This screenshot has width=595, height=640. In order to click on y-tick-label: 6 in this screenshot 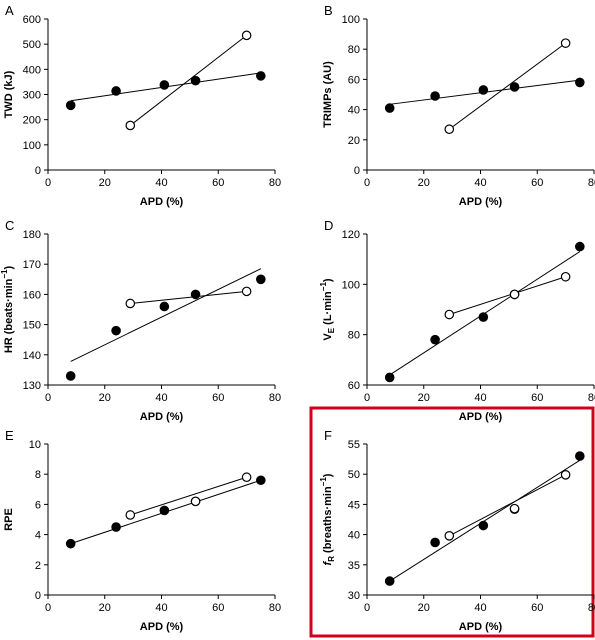, I will do `click(38, 505)`.